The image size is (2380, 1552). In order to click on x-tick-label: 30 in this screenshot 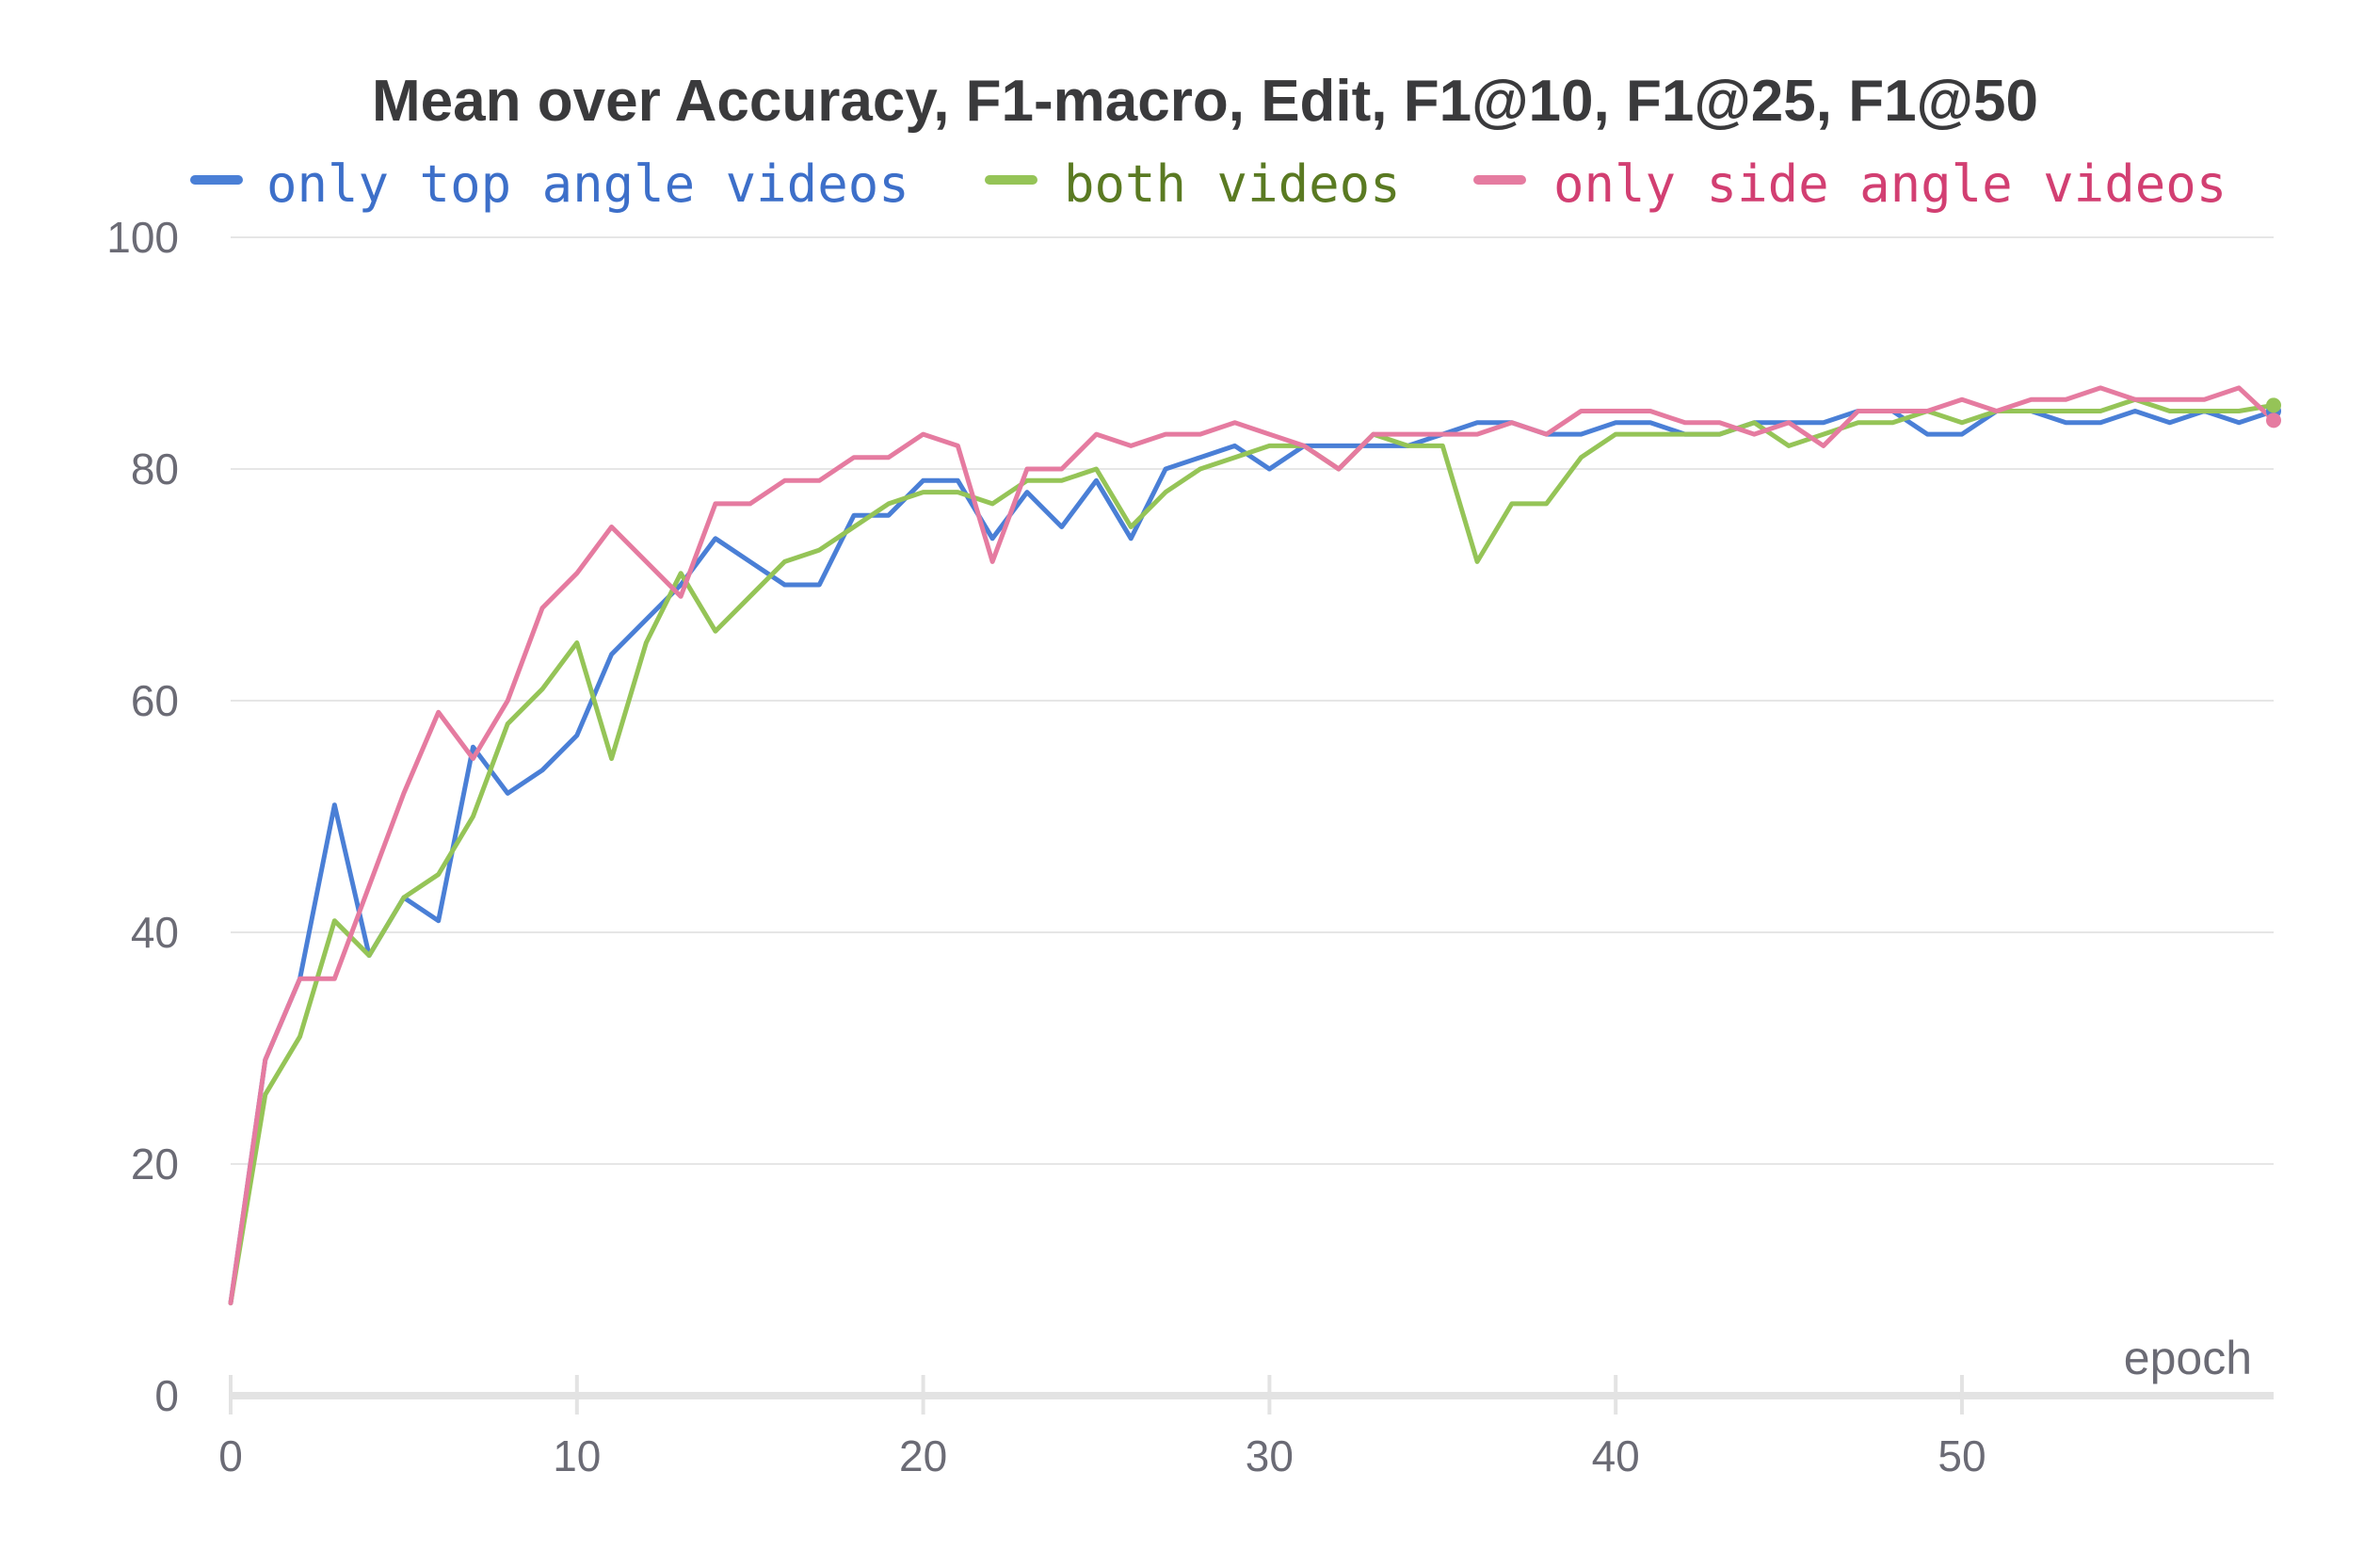, I will do `click(1270, 1455)`.